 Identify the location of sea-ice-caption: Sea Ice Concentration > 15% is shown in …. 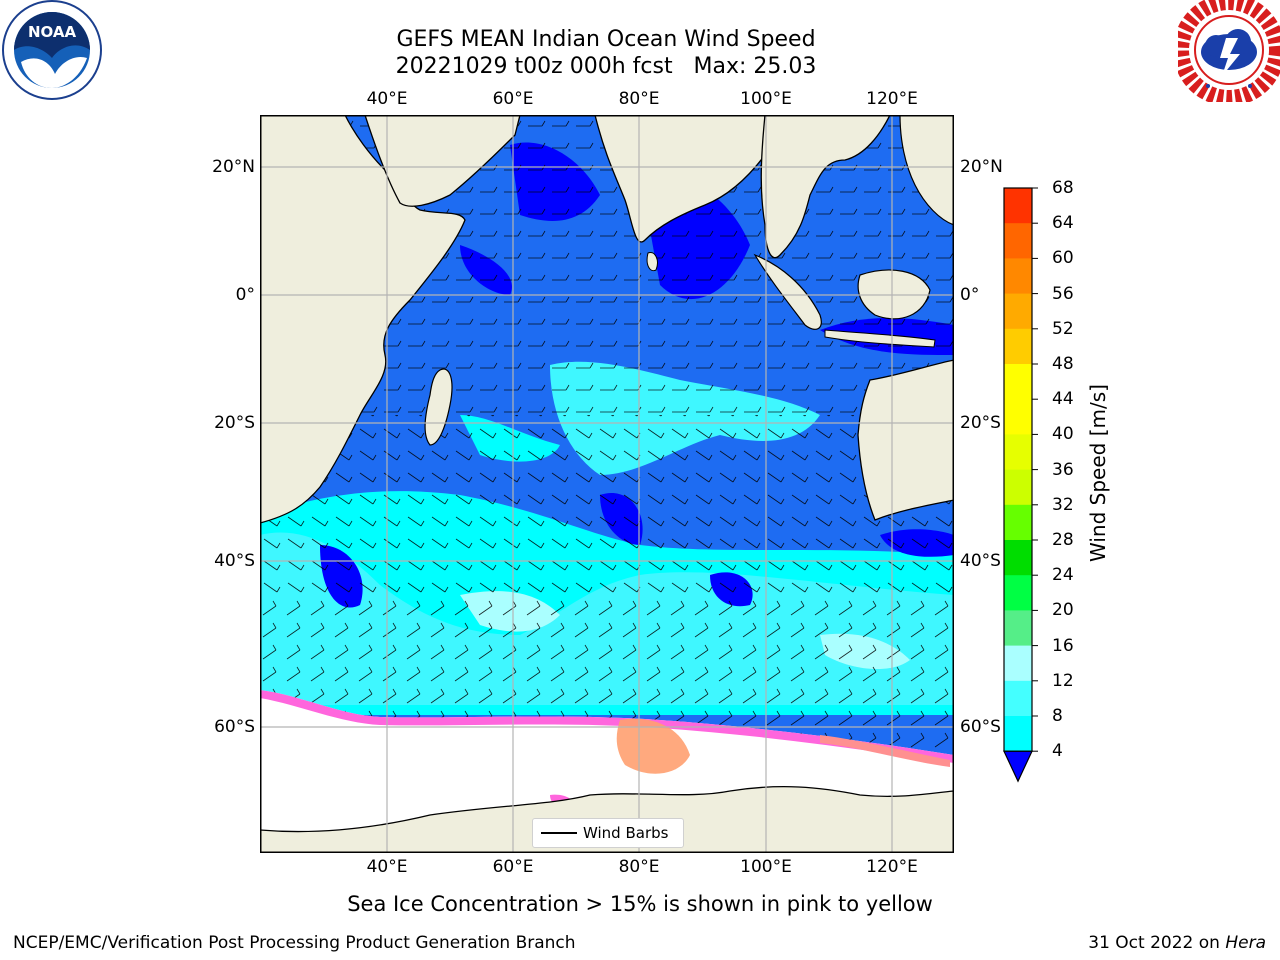
(640, 904).